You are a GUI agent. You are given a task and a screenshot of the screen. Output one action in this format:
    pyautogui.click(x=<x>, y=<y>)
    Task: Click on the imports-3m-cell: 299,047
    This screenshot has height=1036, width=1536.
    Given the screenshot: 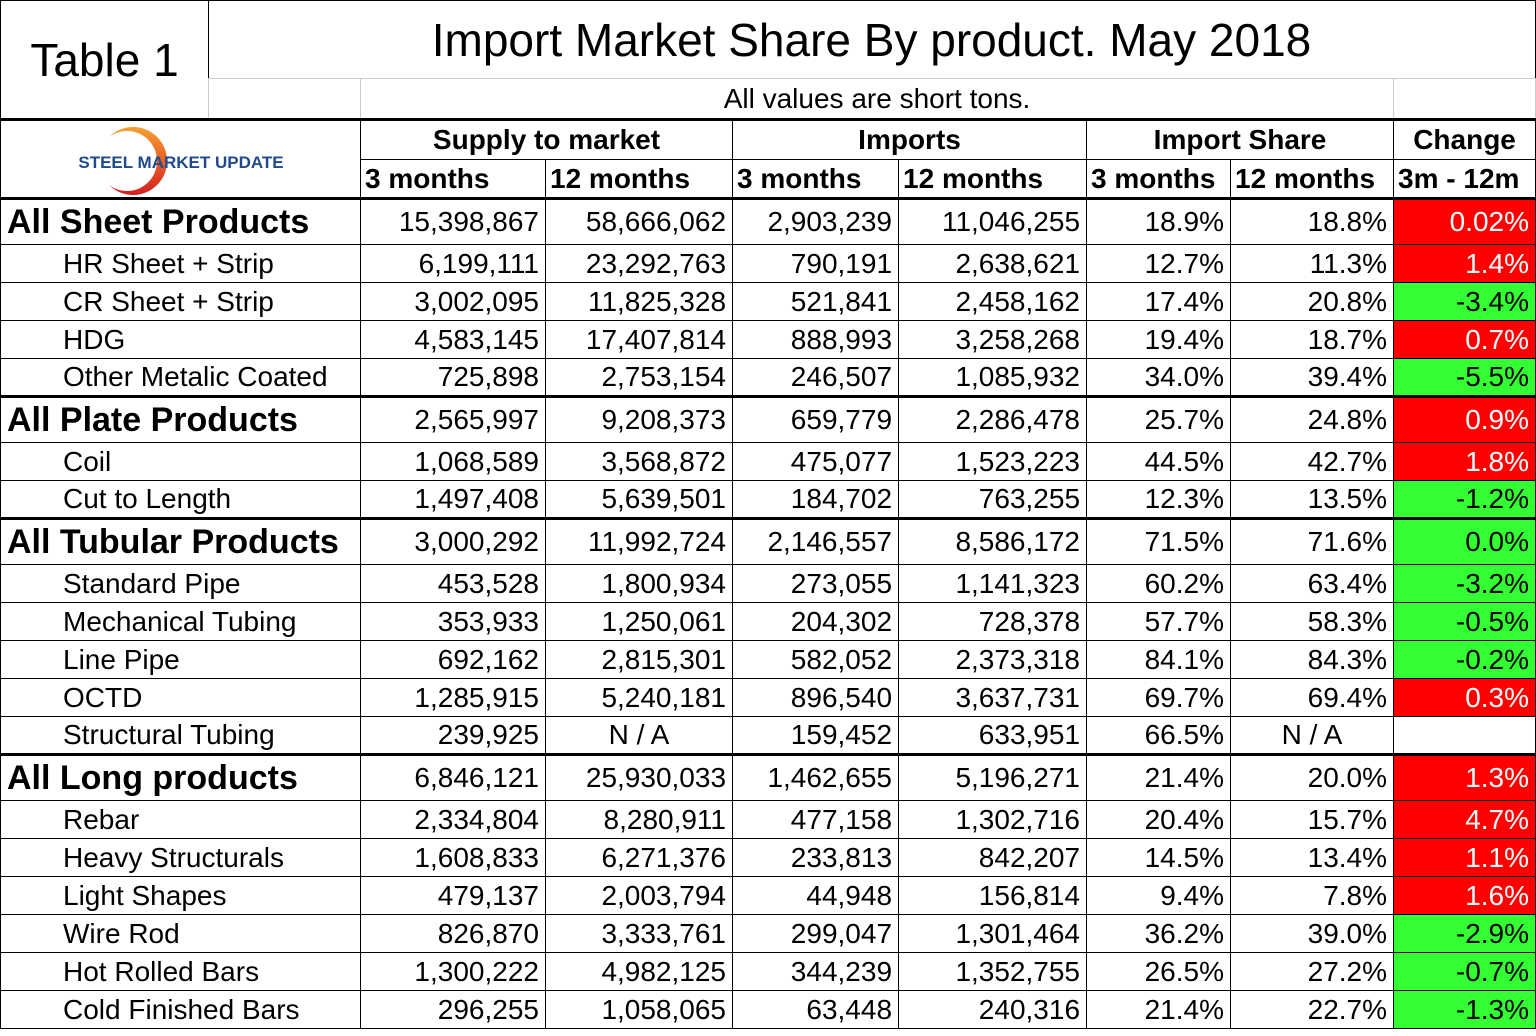 What is the action you would take?
    pyautogui.click(x=816, y=933)
    